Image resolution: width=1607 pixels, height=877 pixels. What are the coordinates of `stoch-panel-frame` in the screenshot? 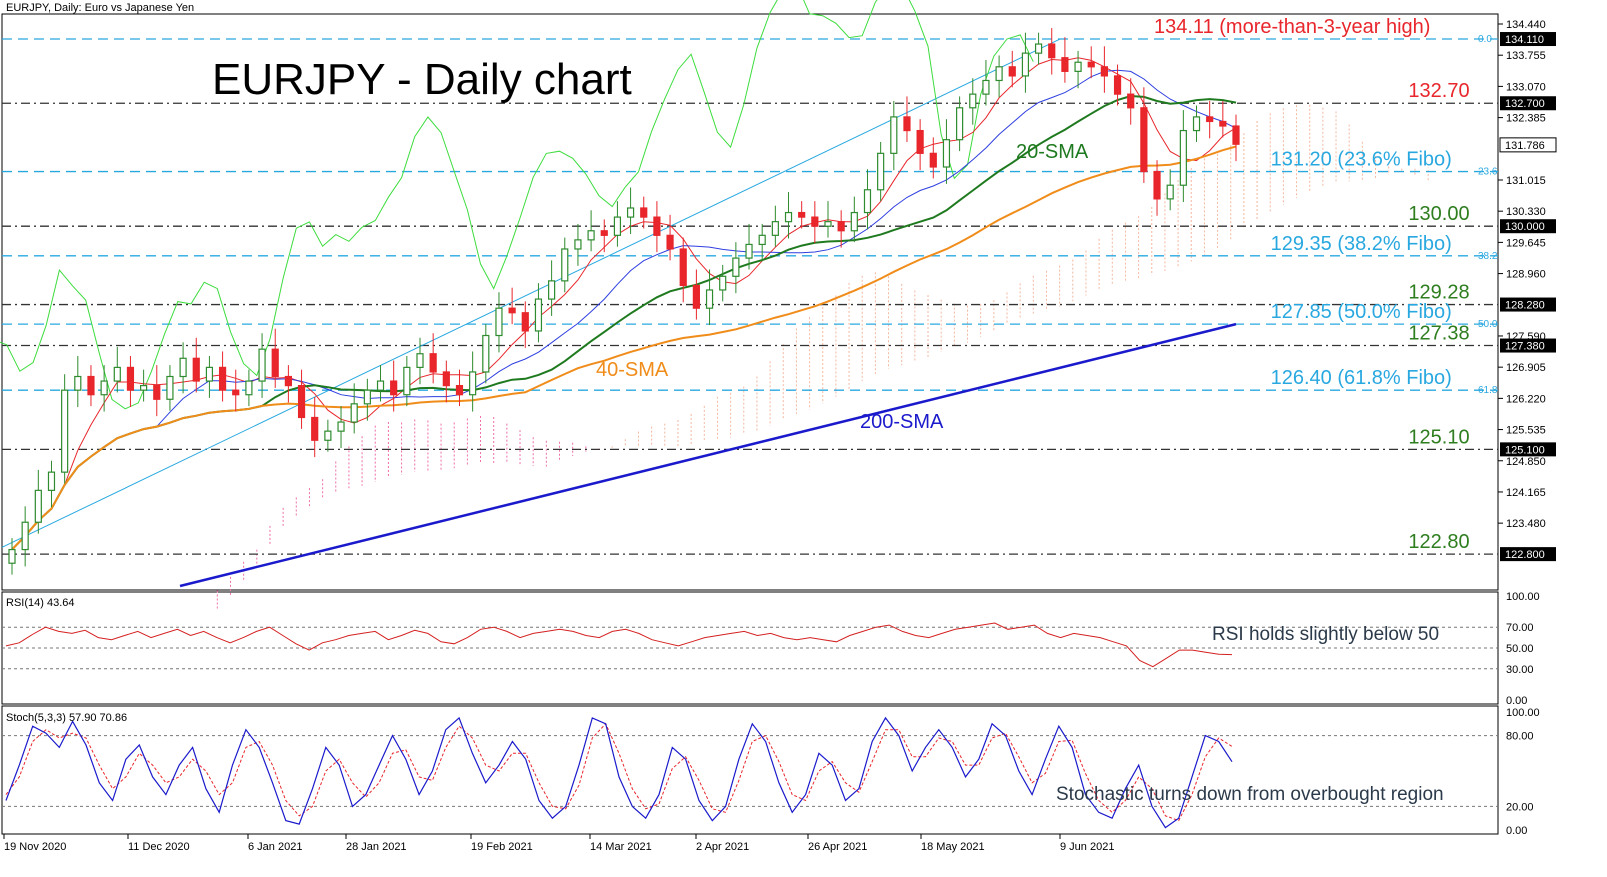 It's located at (750, 770).